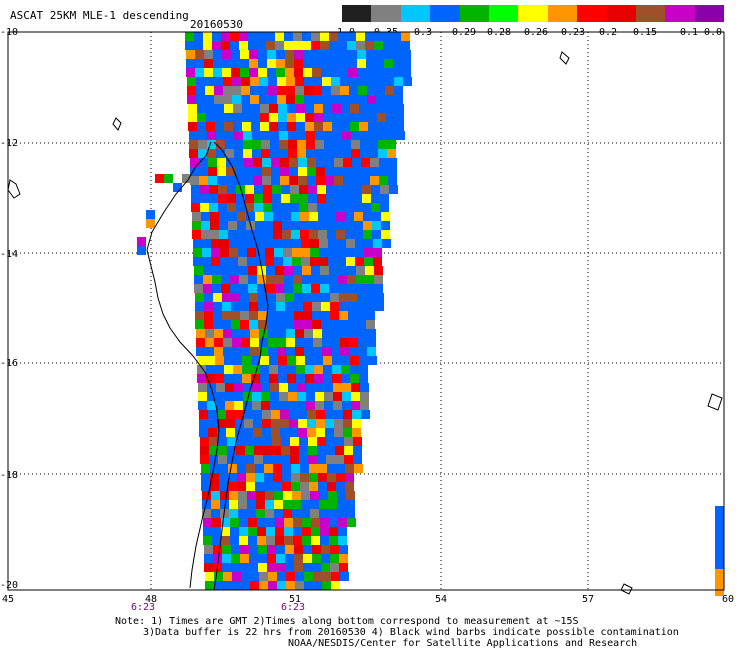 This screenshot has height=650, width=740. I want to click on longitude-label: 57, so click(588, 599).